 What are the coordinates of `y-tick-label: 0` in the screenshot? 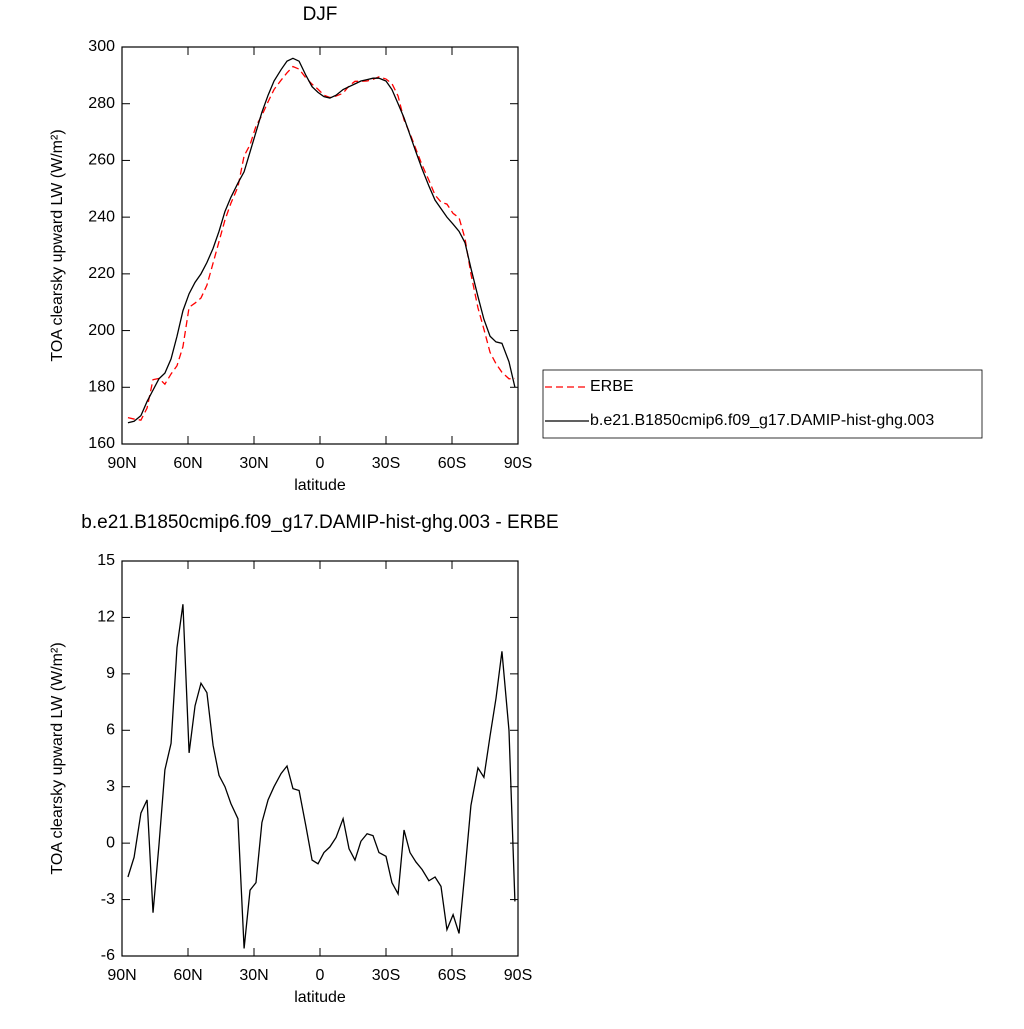 It's located at (110, 842).